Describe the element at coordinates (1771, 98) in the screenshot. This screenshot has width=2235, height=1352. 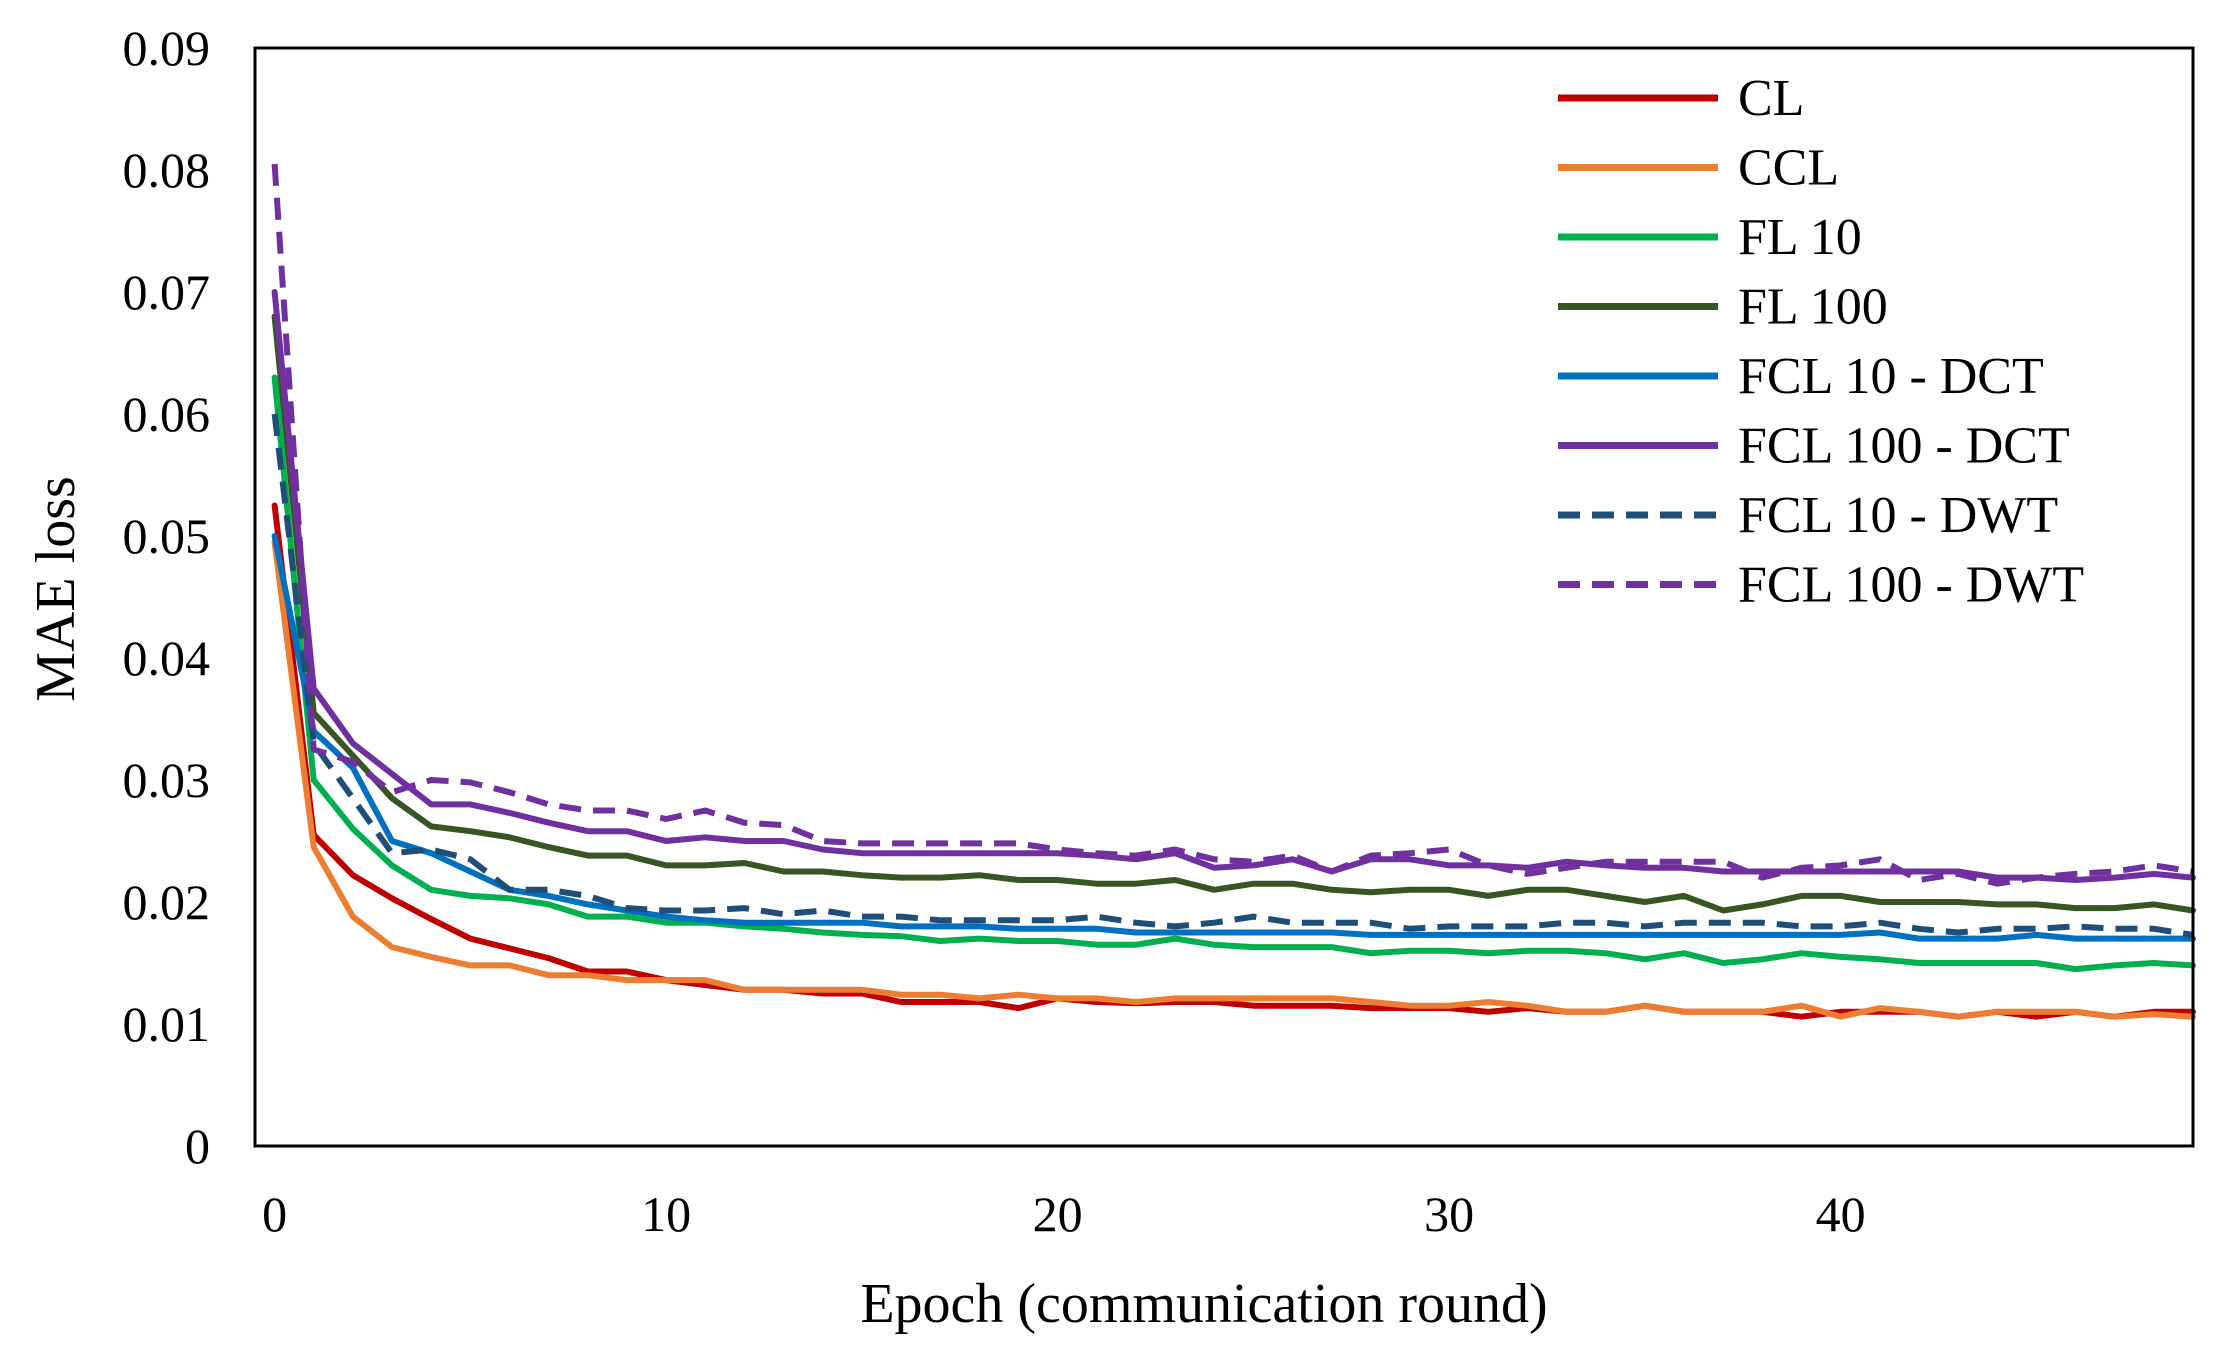
I see `legend-label: CL` at that location.